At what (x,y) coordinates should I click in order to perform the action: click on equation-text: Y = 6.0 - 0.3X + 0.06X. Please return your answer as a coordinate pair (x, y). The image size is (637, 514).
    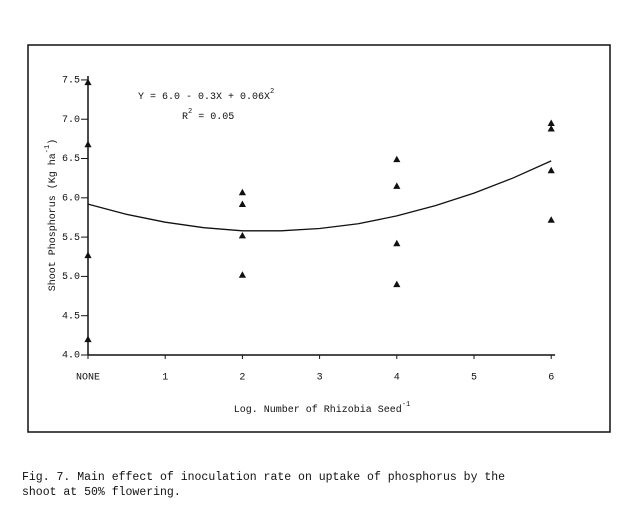
    Looking at the image, I should click on (204, 97).